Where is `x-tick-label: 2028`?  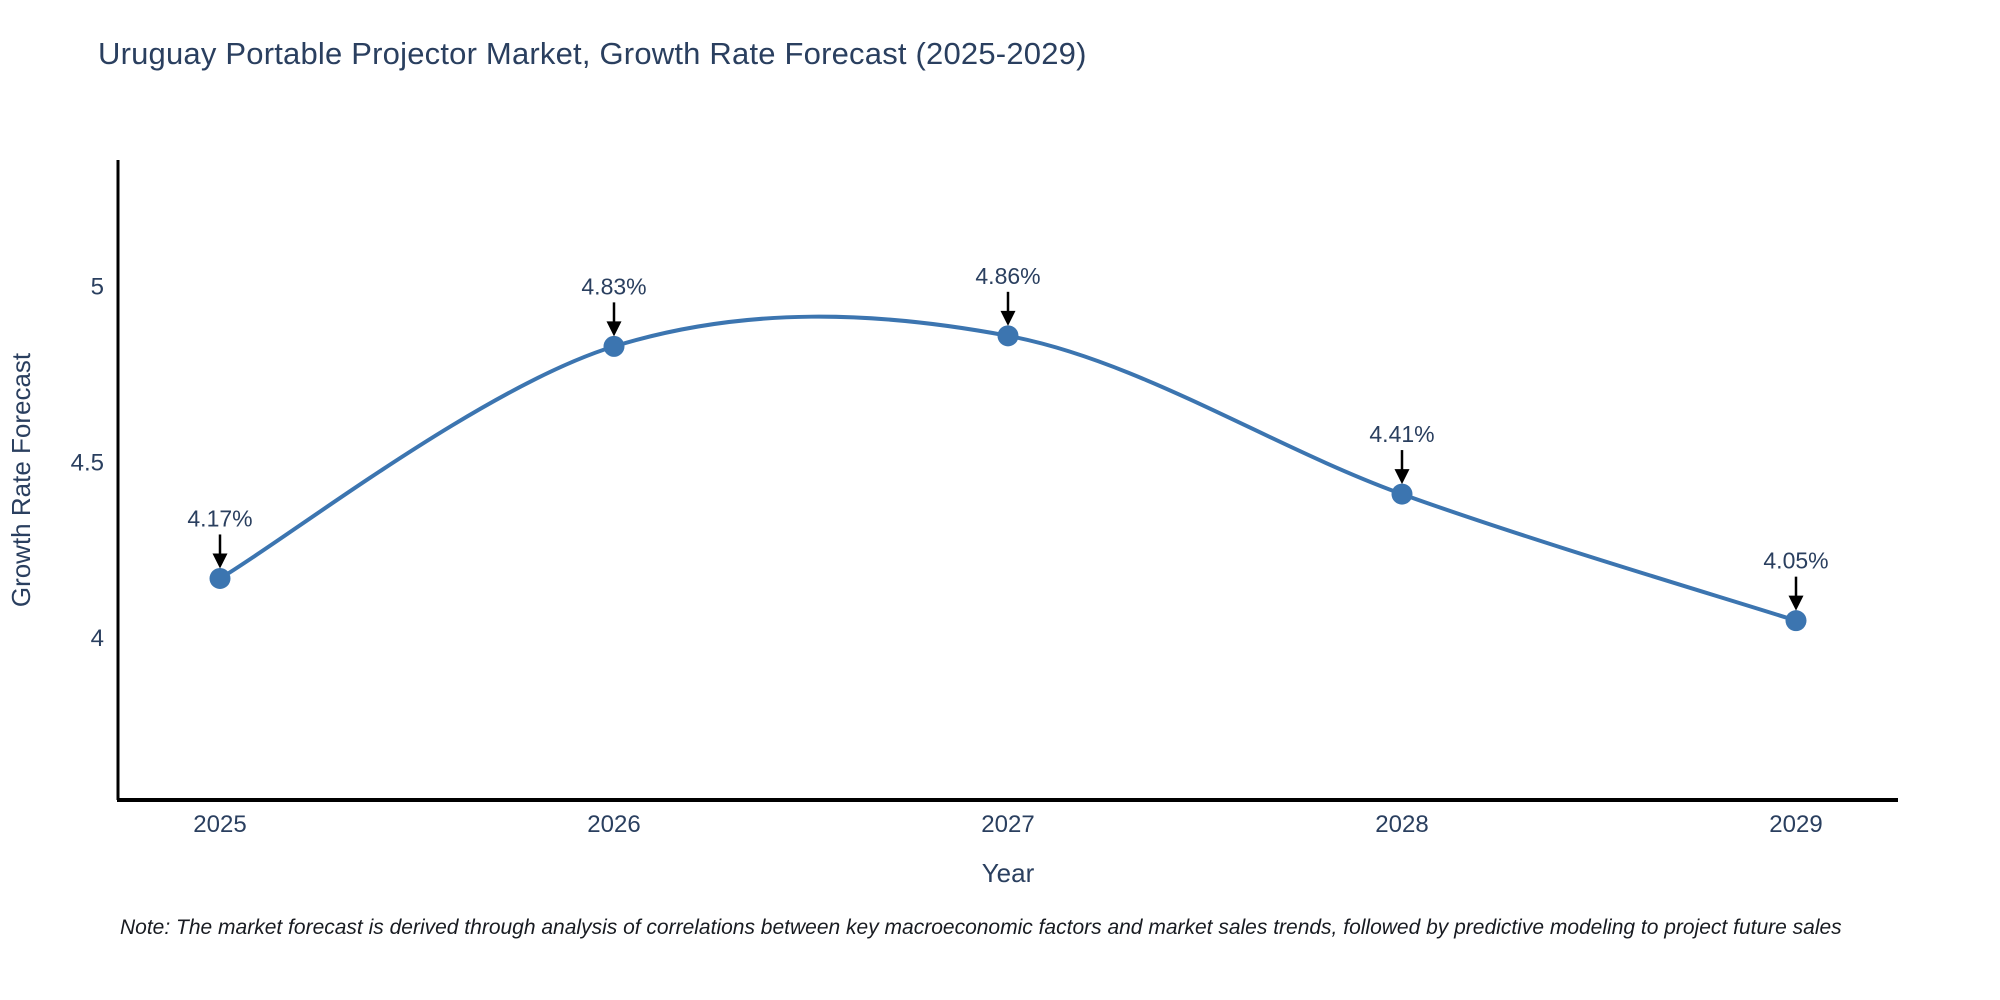
x-tick-label: 2028 is located at coordinates (1401, 824).